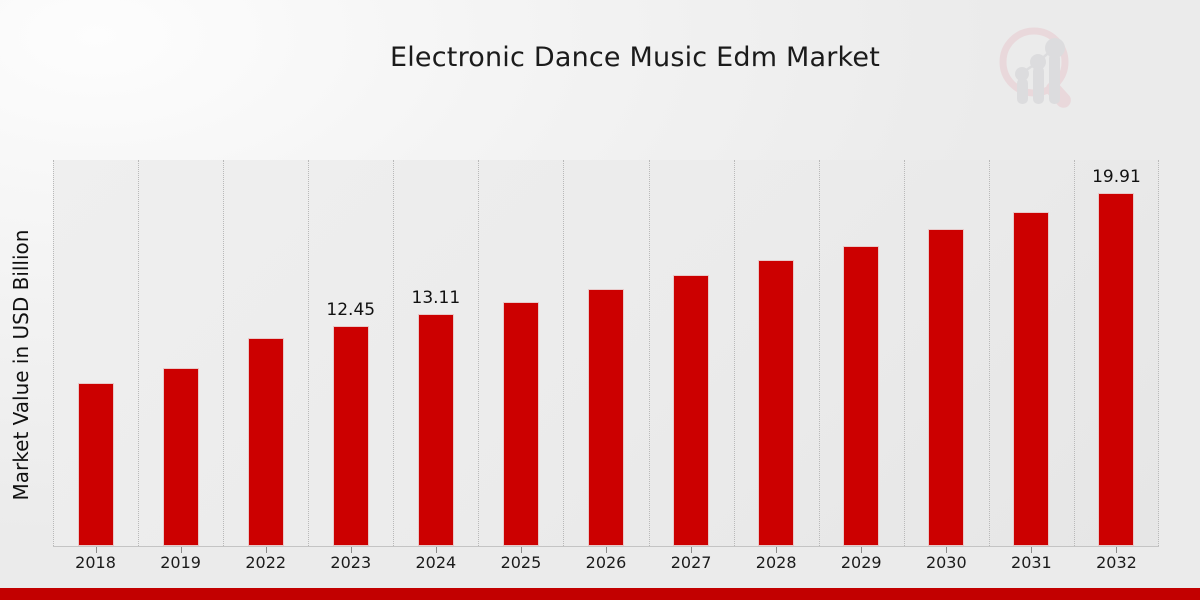 The height and width of the screenshot is (600, 1200). I want to click on x-axis-label-2029: 2029, so click(861, 562).